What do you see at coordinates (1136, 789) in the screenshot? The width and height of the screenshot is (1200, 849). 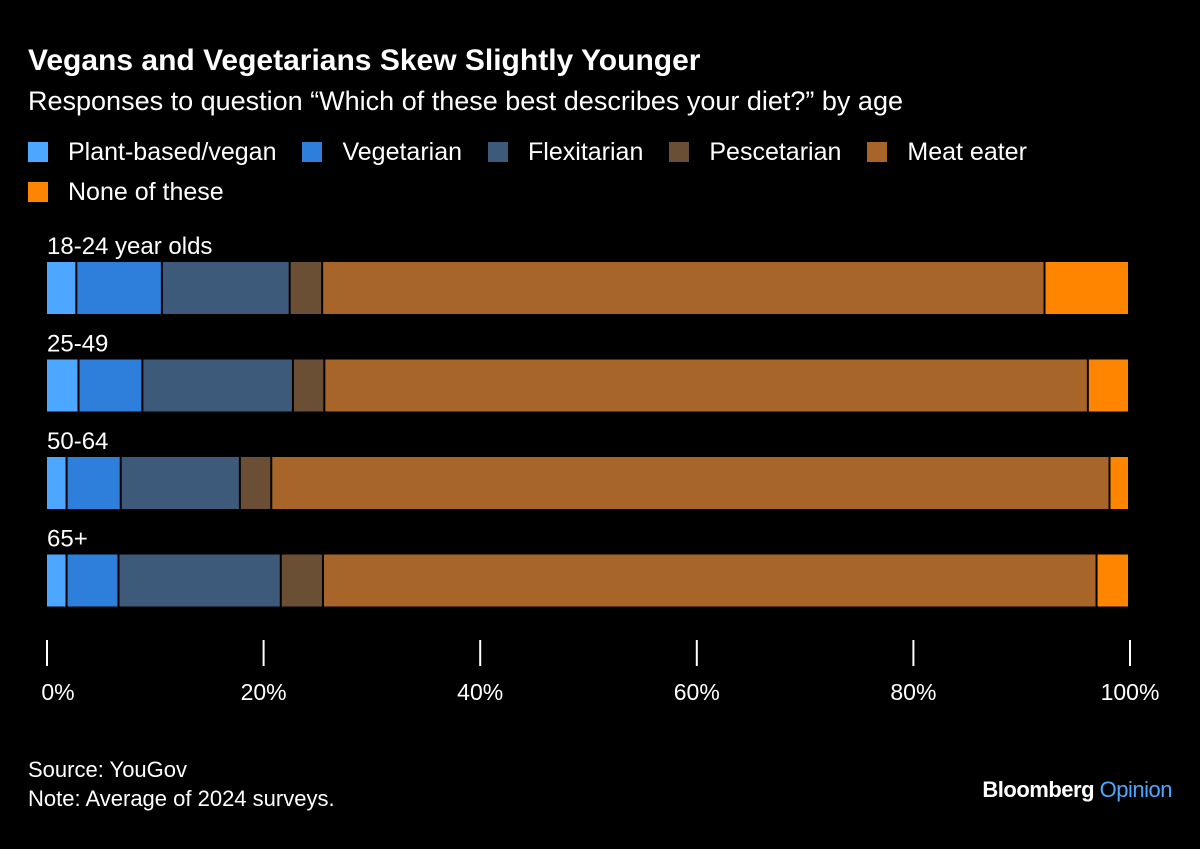 I see `logo-section: Opinion` at bounding box center [1136, 789].